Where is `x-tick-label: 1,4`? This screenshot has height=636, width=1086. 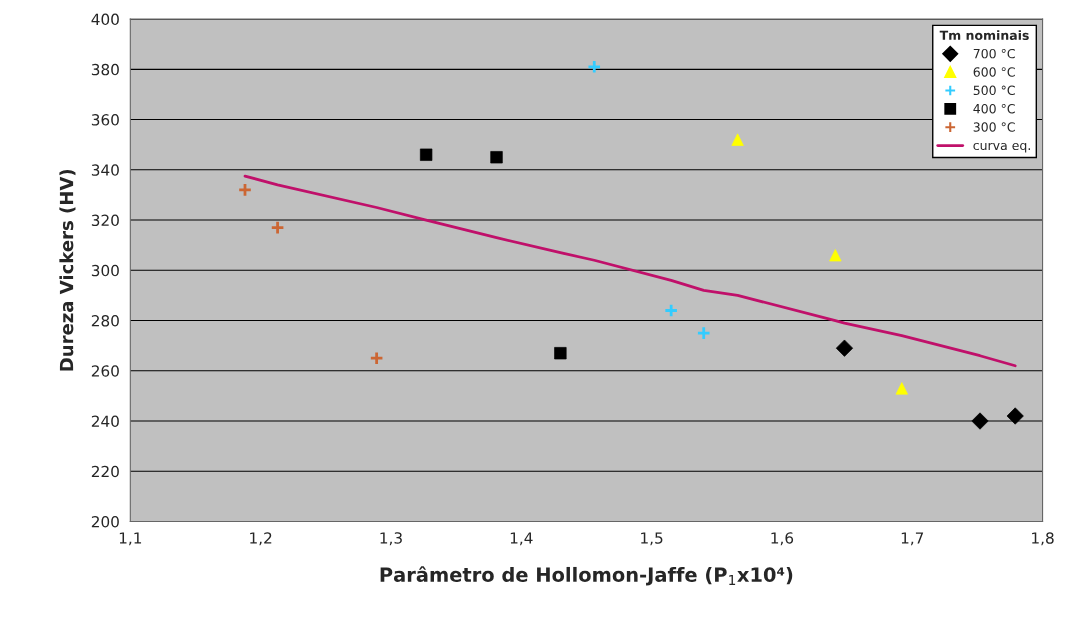
x-tick-label: 1,4 is located at coordinates (521, 539).